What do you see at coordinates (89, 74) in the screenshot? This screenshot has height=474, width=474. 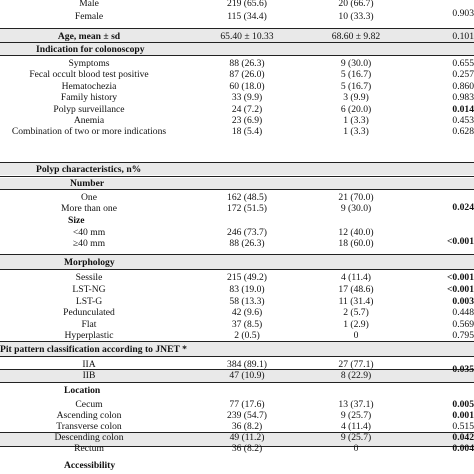 I see `row-label: Fecal occult blood test positive` at bounding box center [89, 74].